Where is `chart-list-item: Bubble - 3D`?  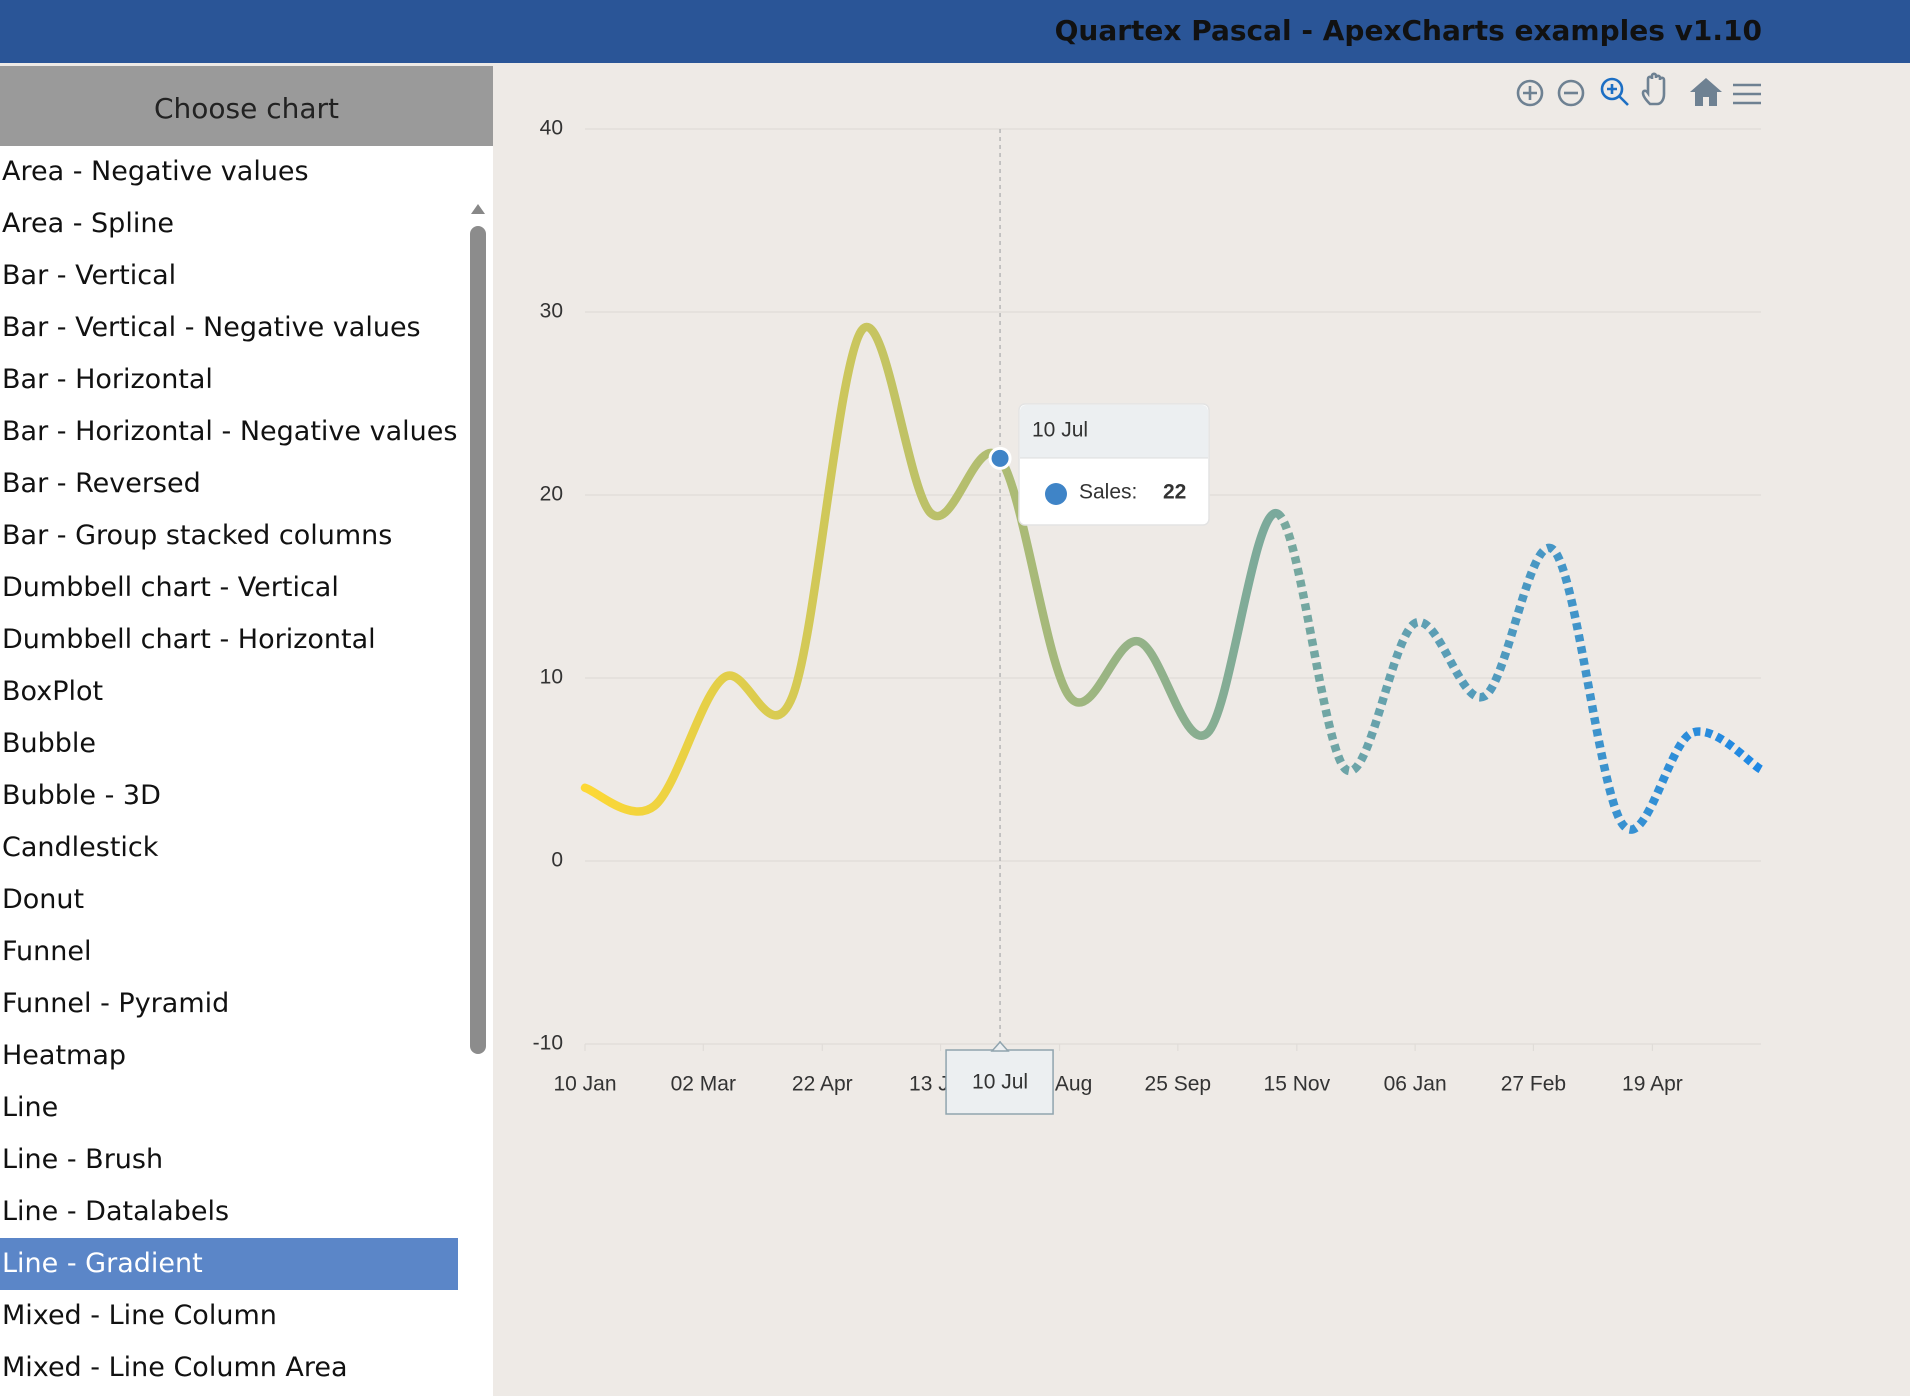
chart-list-item: Bubble - 3D is located at coordinates (81, 795).